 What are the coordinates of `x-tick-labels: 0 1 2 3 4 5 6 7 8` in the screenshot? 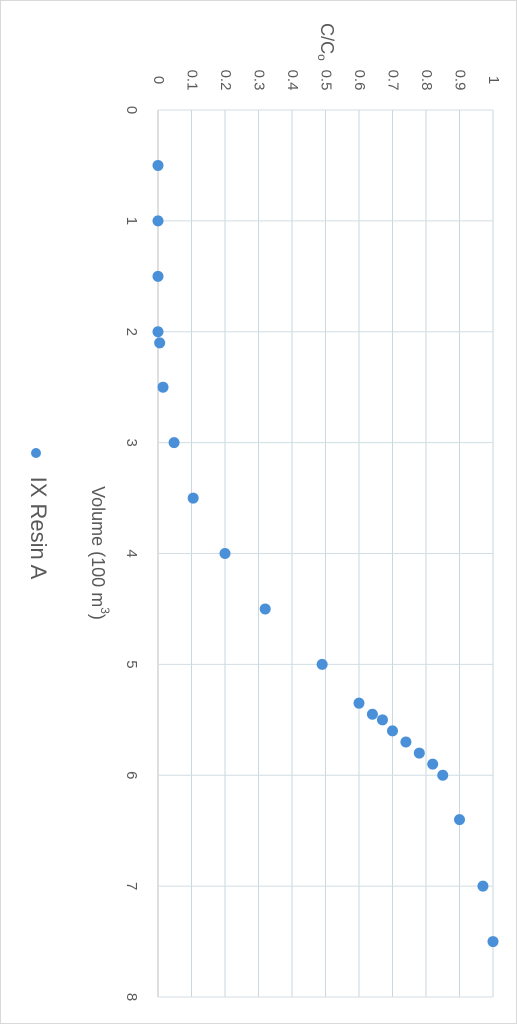 It's located at (131, 553).